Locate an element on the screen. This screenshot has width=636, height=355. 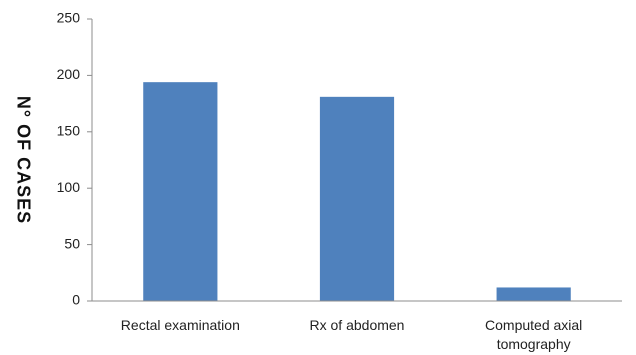
x-category-label-line: Rectal examination is located at coordinates (180, 325).